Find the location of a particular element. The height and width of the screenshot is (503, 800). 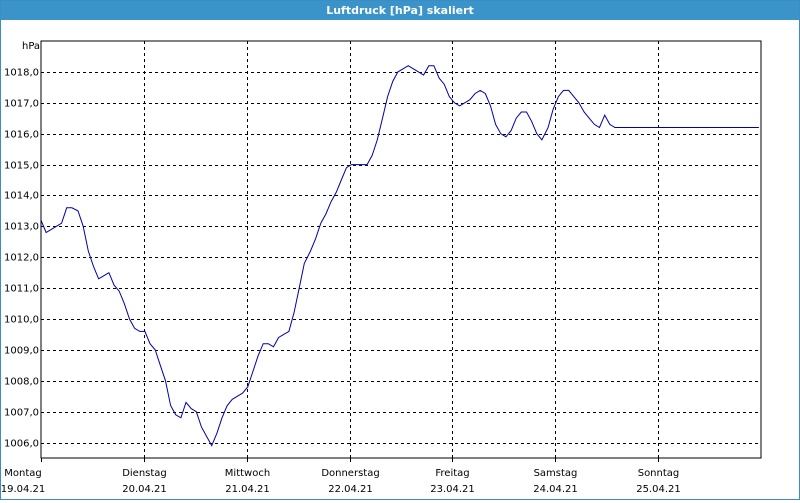

y-tick-label: 1016,0 is located at coordinates (21, 135).